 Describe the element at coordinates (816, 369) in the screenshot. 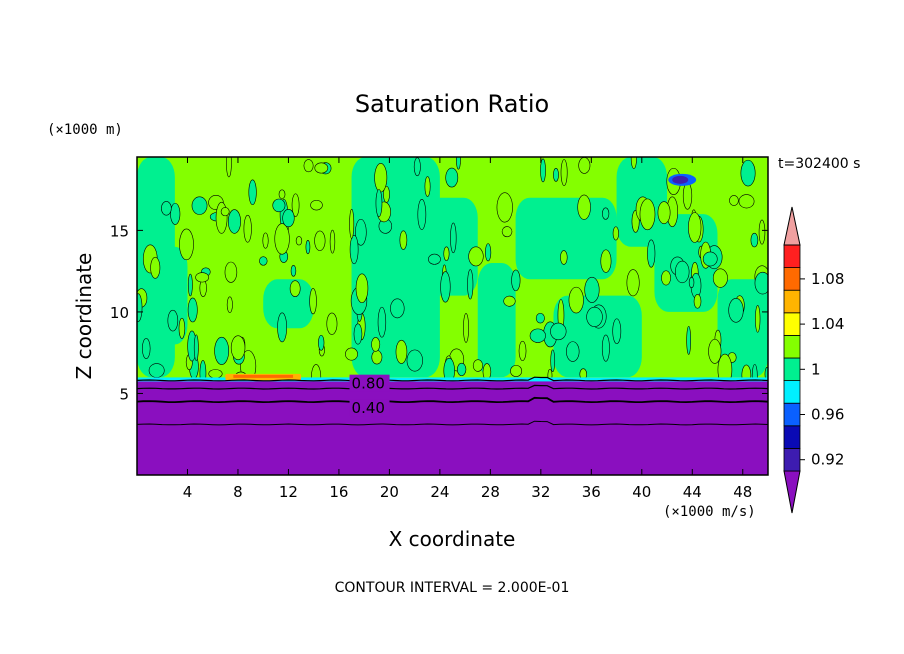

I see `colorbar-tick-label: 1` at that location.